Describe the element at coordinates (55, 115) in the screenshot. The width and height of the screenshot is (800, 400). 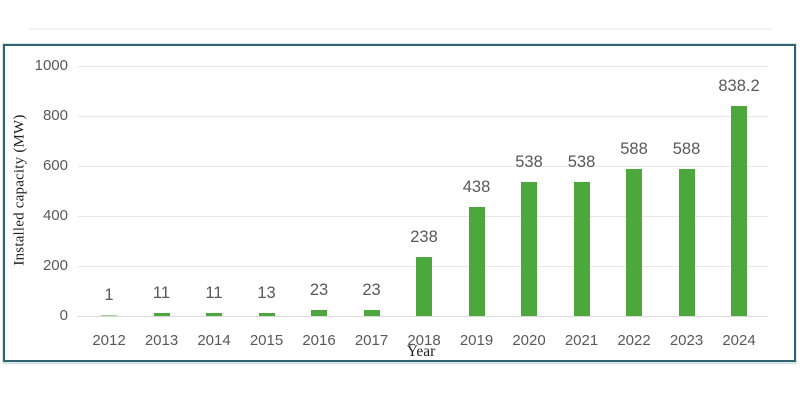
I see `y-tick-label: 800` at that location.